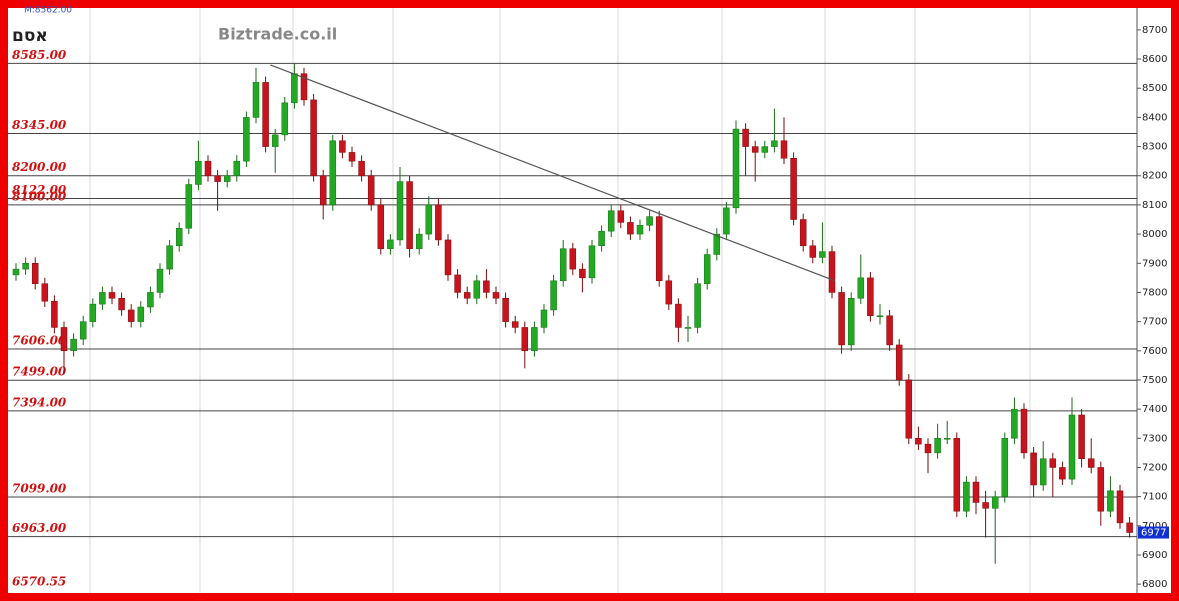 The width and height of the screenshot is (1179, 601). What do you see at coordinates (1154, 263) in the screenshot?
I see `y-tick-label: 7900` at bounding box center [1154, 263].